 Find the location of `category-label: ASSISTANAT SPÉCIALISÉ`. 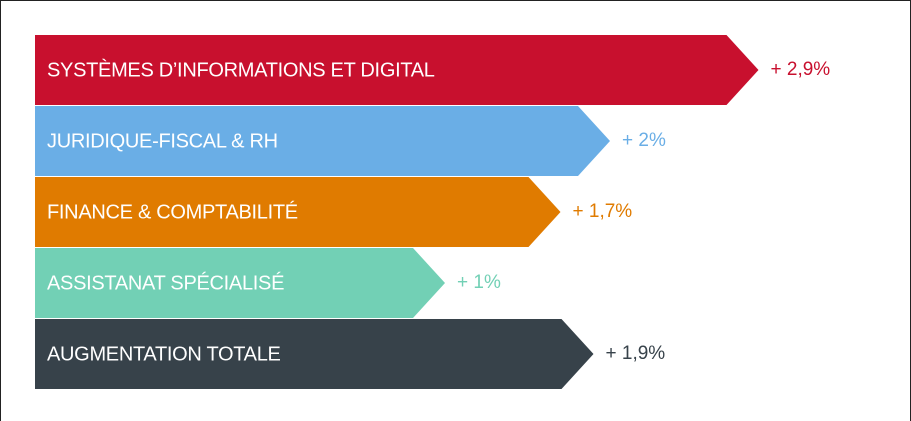

category-label: ASSISTANAT SPÉCIALISÉ is located at coordinates (165, 282).